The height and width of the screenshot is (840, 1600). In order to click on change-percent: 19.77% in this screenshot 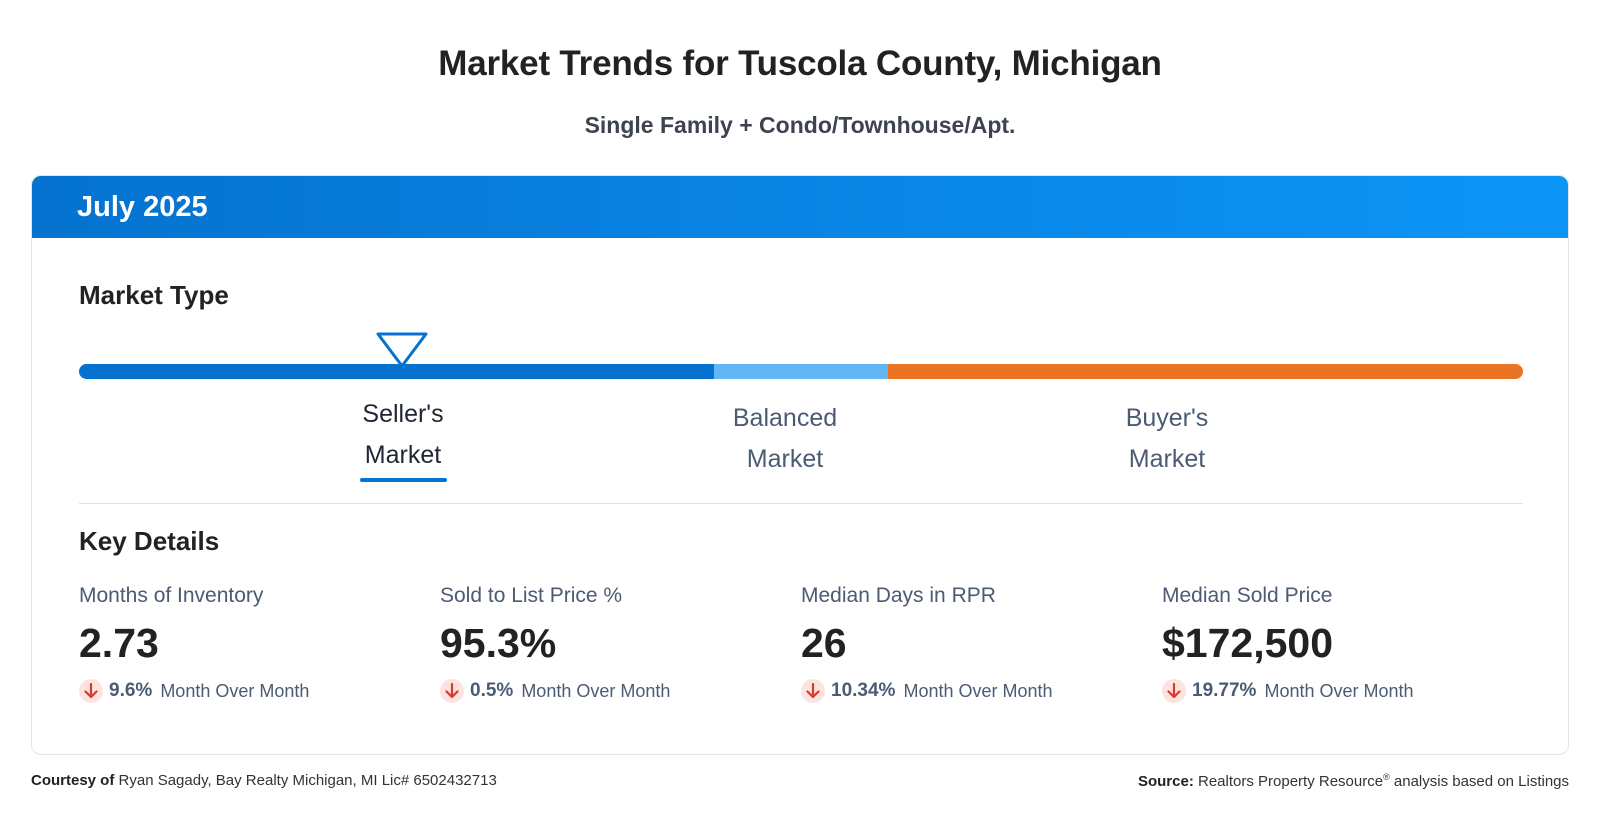, I will do `click(1224, 690)`.